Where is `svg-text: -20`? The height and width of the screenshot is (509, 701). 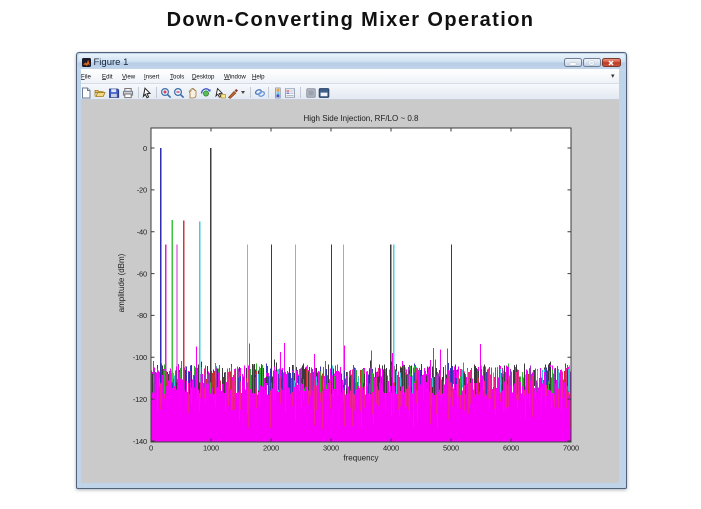
svg-text: -20 is located at coordinates (142, 190).